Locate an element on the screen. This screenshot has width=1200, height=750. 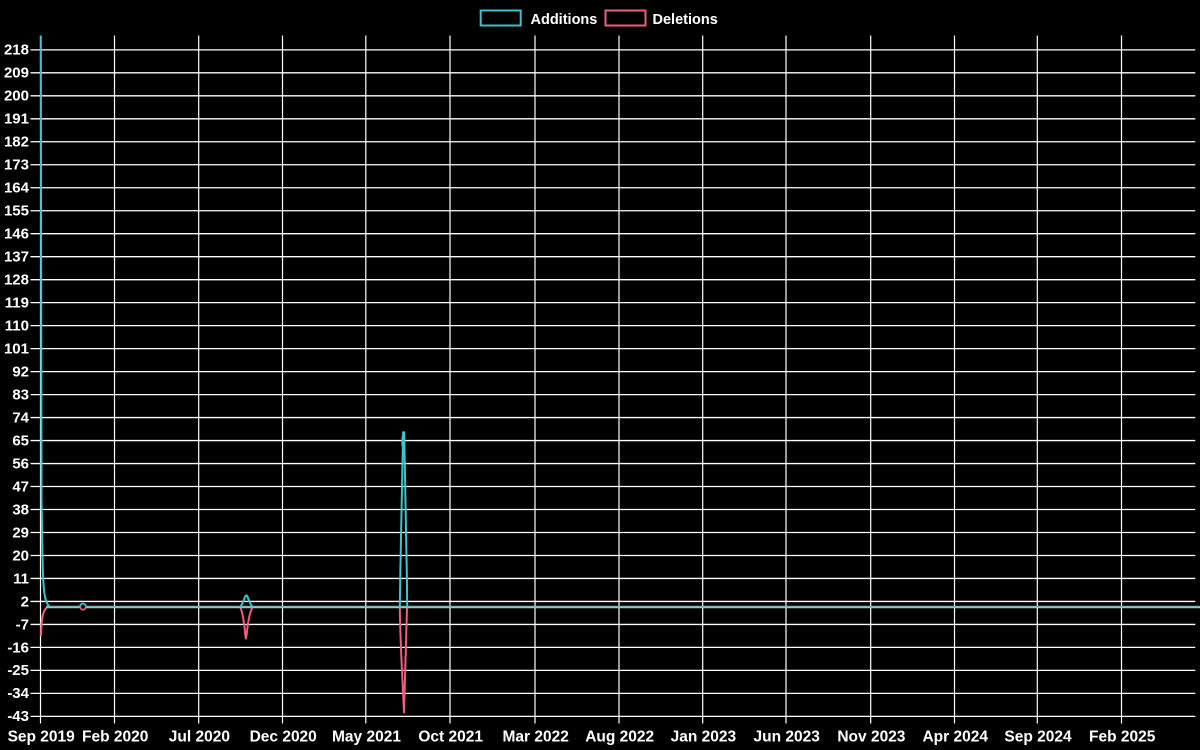
svg-text: 83 is located at coordinates (20, 394).